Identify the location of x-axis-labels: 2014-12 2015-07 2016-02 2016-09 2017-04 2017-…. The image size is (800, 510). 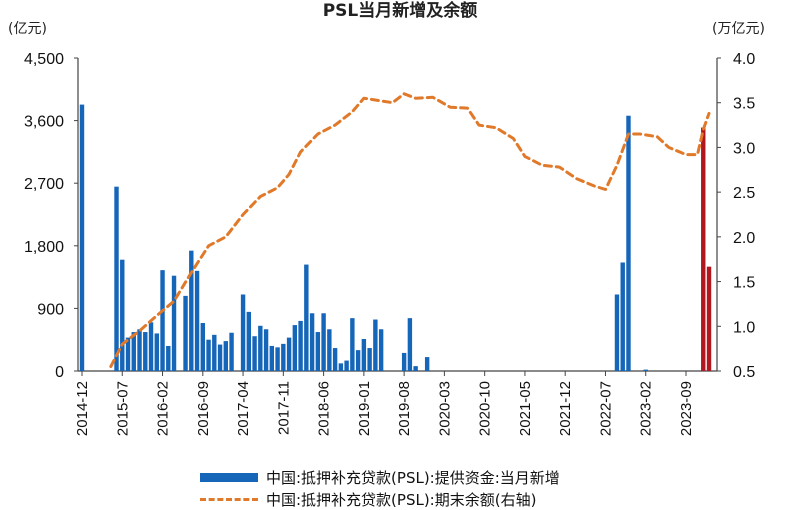
(384, 403).